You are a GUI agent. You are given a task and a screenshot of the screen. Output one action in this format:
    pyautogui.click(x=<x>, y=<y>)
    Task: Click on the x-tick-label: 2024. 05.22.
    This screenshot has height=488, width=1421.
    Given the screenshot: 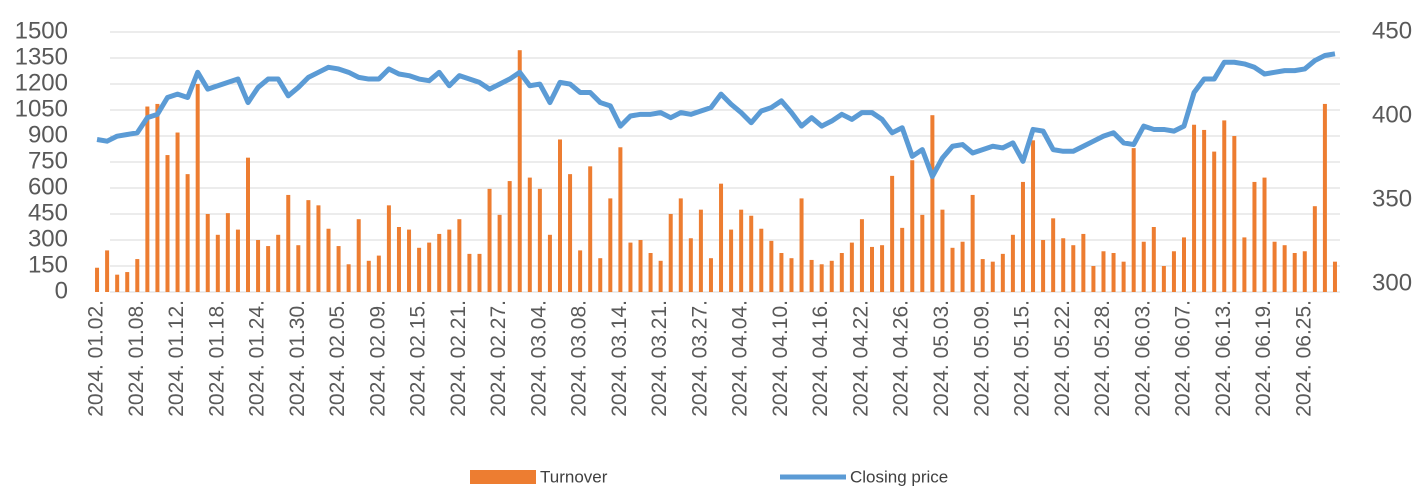 What is the action you would take?
    pyautogui.click(x=1062, y=358)
    